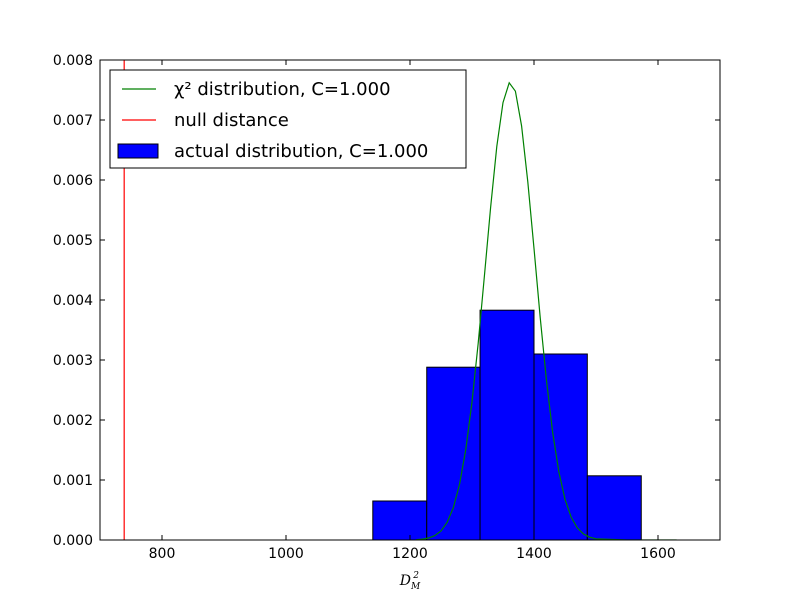 The image size is (800, 600). What do you see at coordinates (231, 120) in the screenshot?
I see `legend-label: null distance` at bounding box center [231, 120].